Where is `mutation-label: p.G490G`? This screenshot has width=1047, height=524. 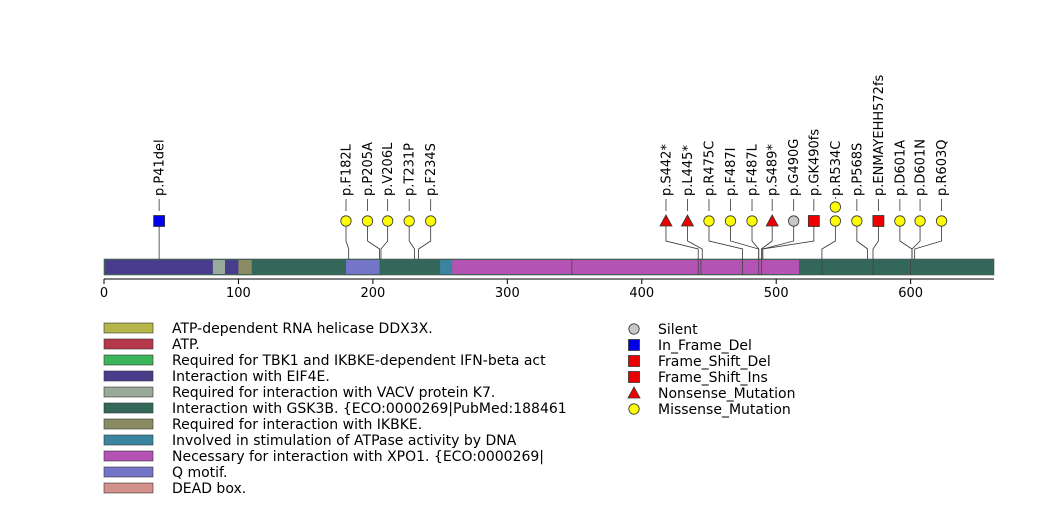
mutation-label: p.G490G is located at coordinates (794, 167).